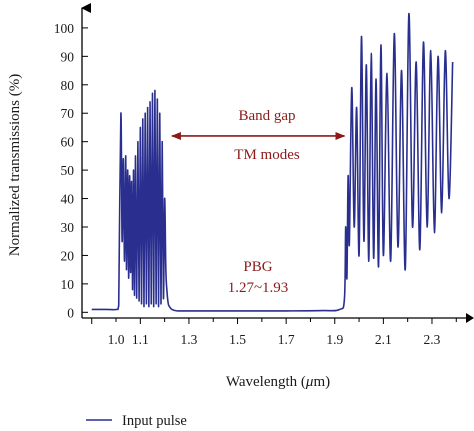  What do you see at coordinates (68, 199) in the screenshot?
I see `y-tick-label: 40` at bounding box center [68, 199].